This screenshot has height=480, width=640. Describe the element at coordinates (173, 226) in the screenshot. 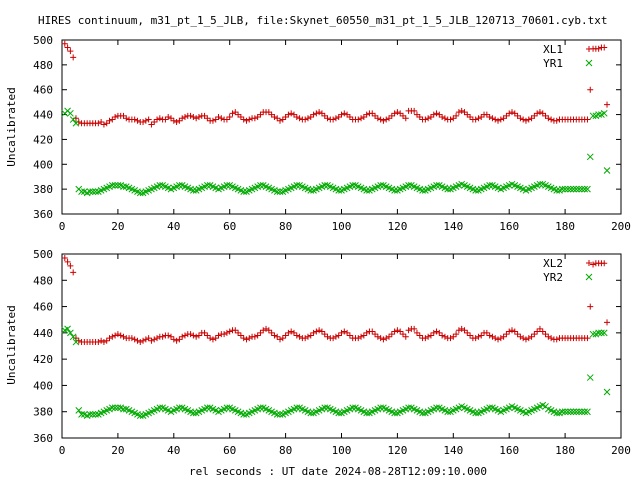

I see `x-tick-label: 40` at that location.